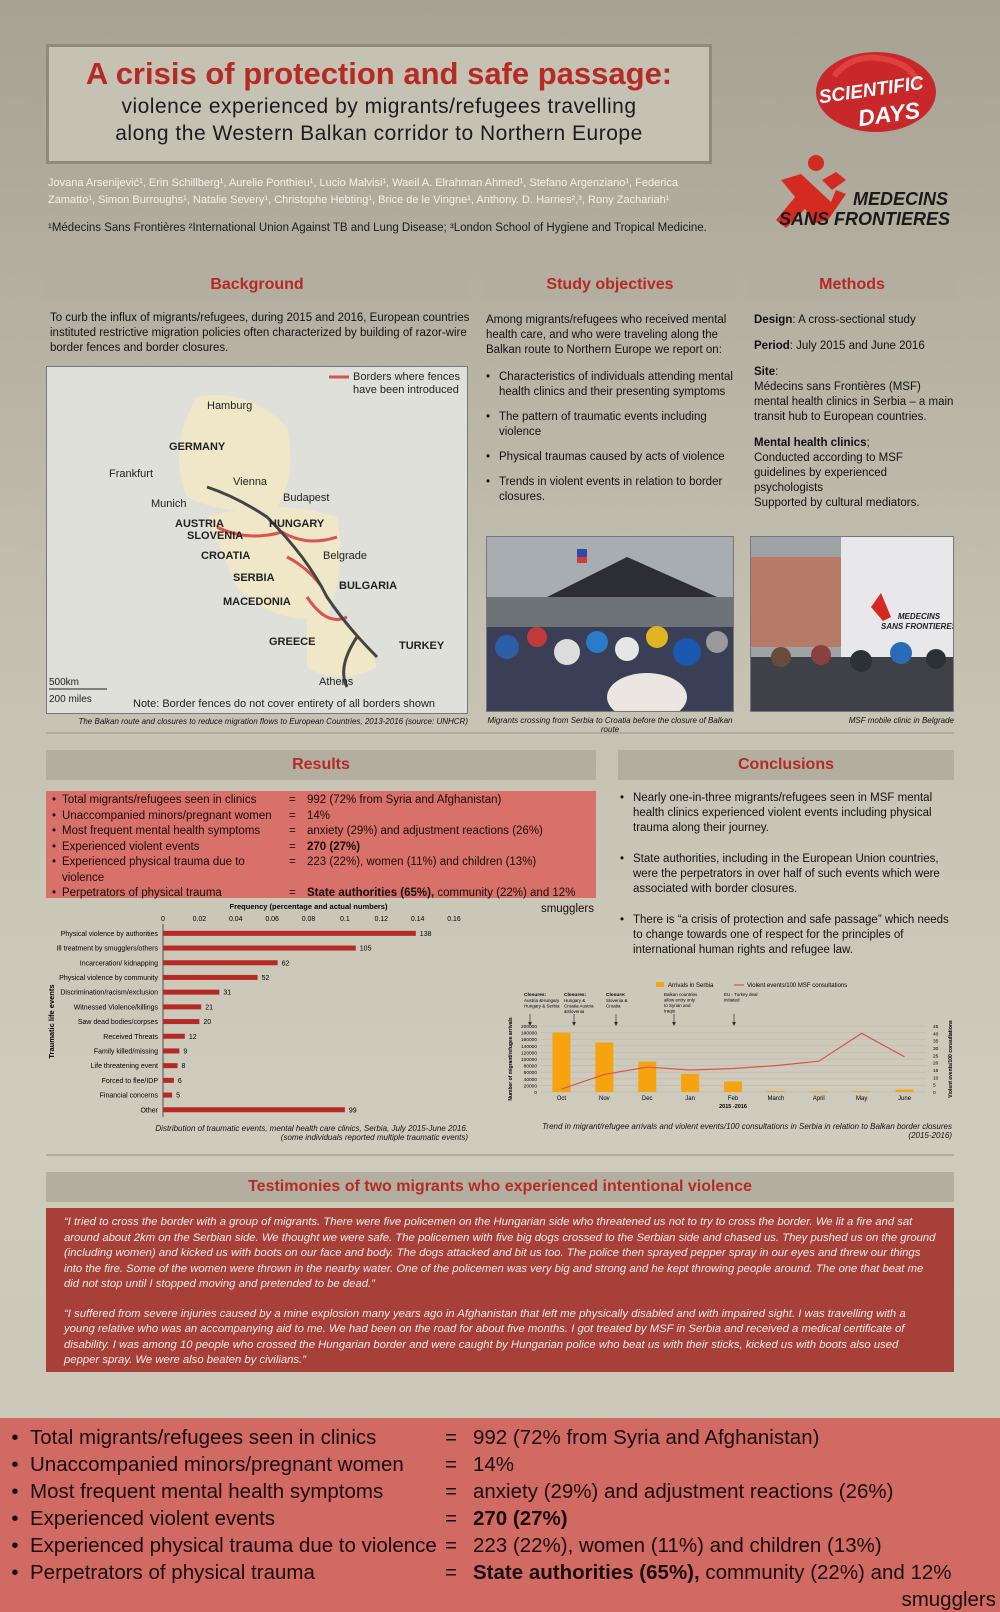 The image size is (1000, 1612). Describe the element at coordinates (289, 1518) in the screenshot. I see `results-row-large: • Experienced violent events = 270 (27%)` at that location.